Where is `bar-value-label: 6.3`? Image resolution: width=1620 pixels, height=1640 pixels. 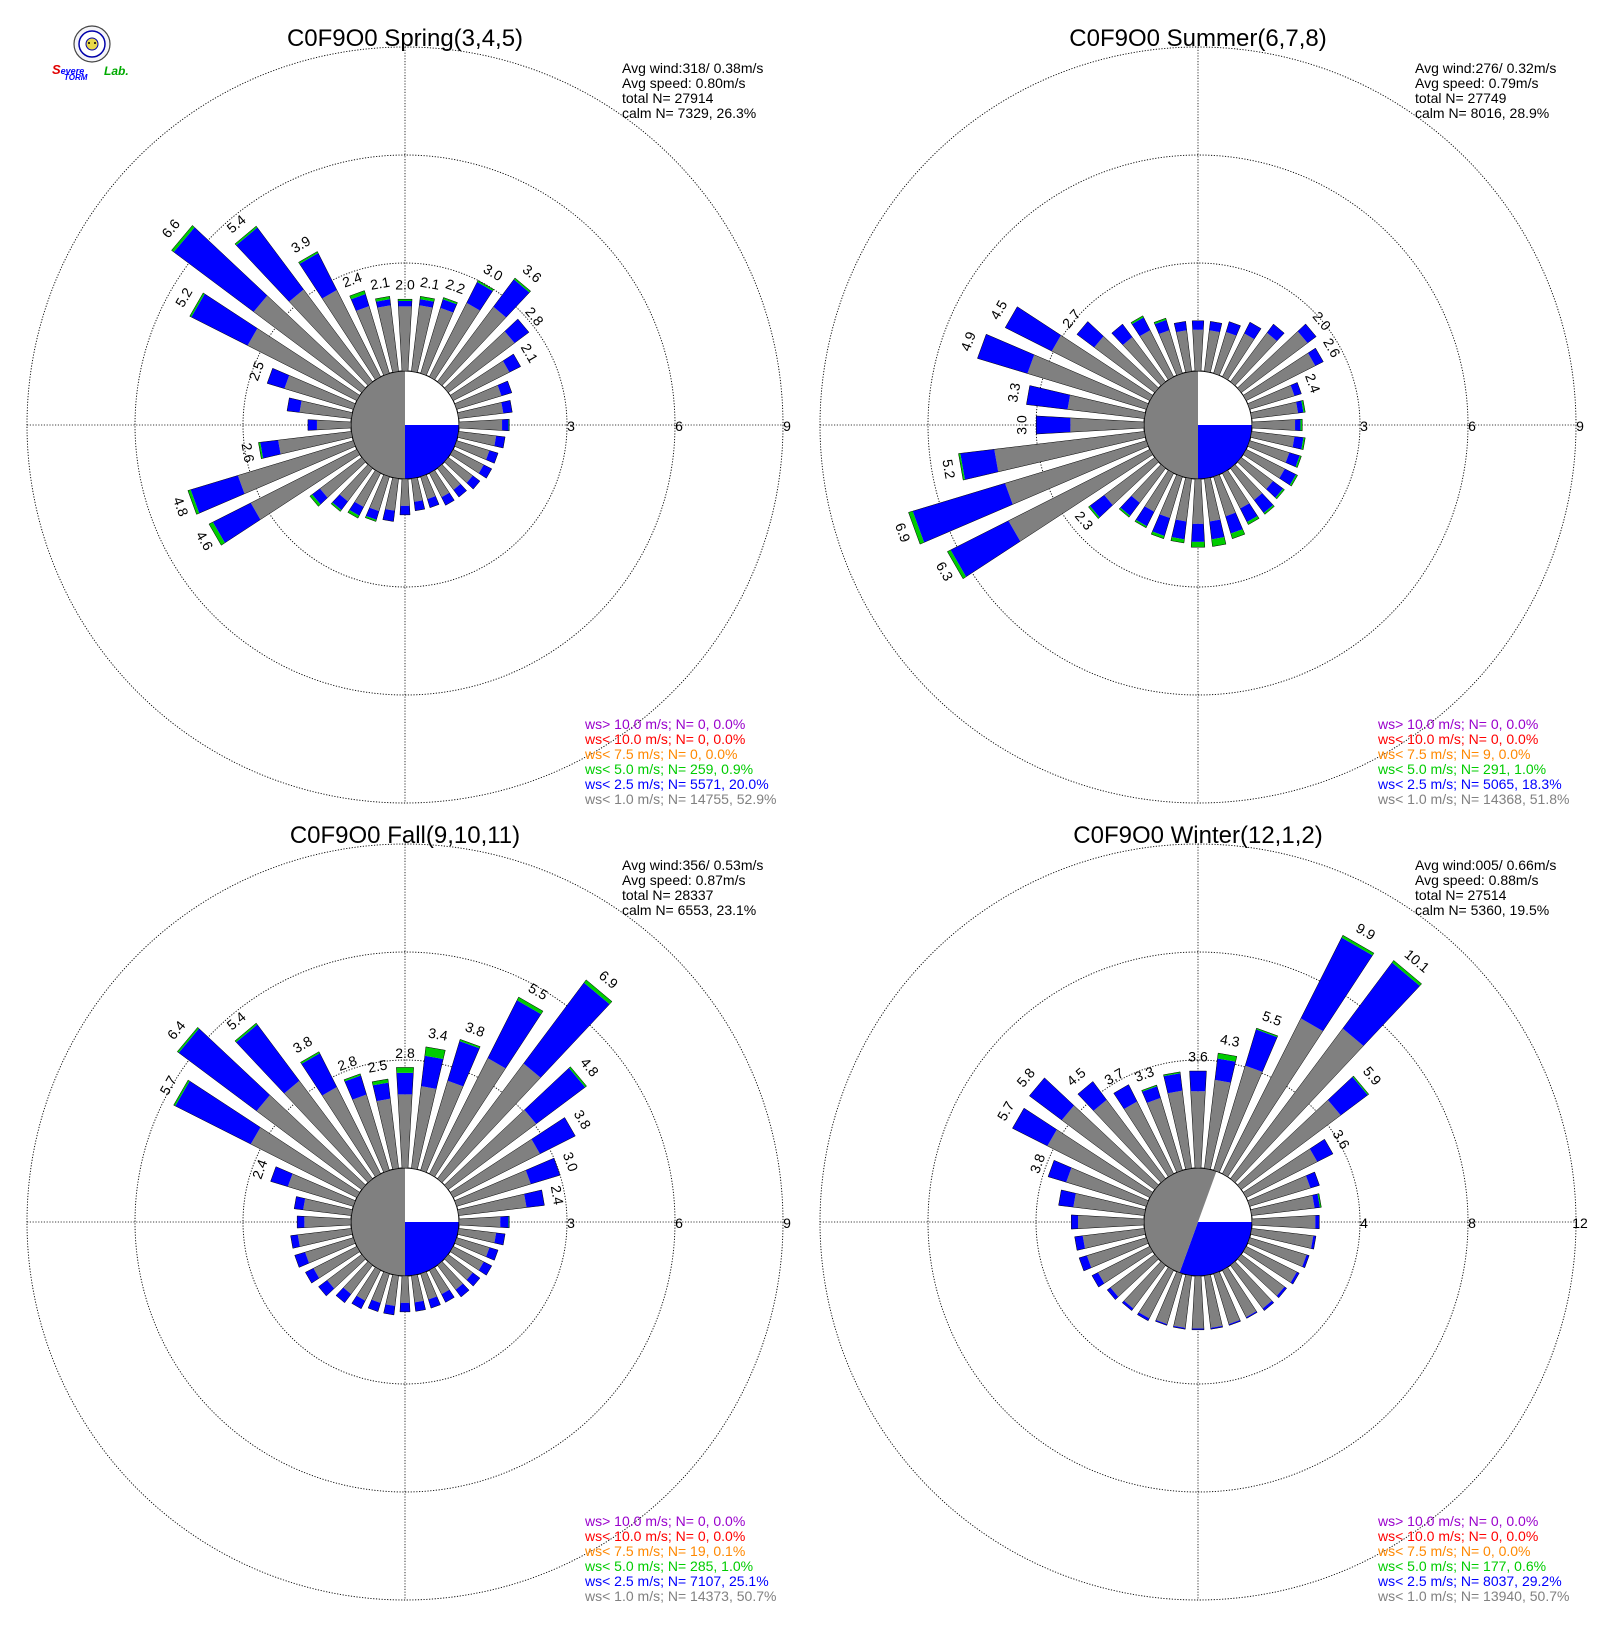 bar-value-label: 6.3 is located at coordinates (945, 571).